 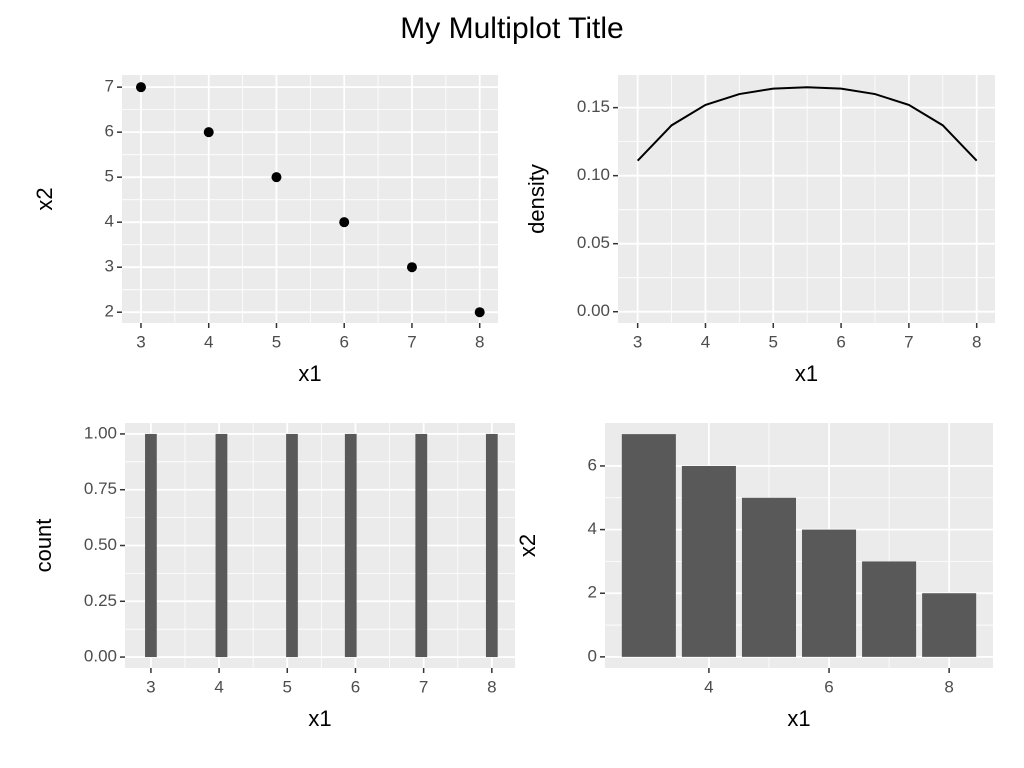 What do you see at coordinates (109, 266) in the screenshot?
I see `y-tick-label: 3` at bounding box center [109, 266].